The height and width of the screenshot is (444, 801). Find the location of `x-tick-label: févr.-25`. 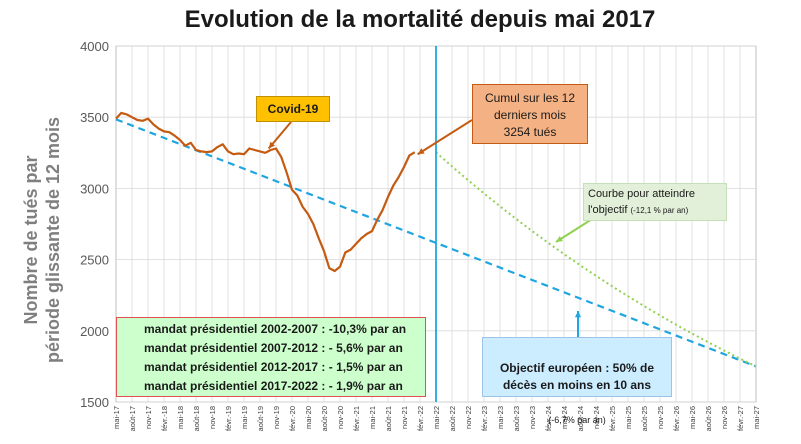

x-tick-label: févr.-25 is located at coordinates (612, 418).